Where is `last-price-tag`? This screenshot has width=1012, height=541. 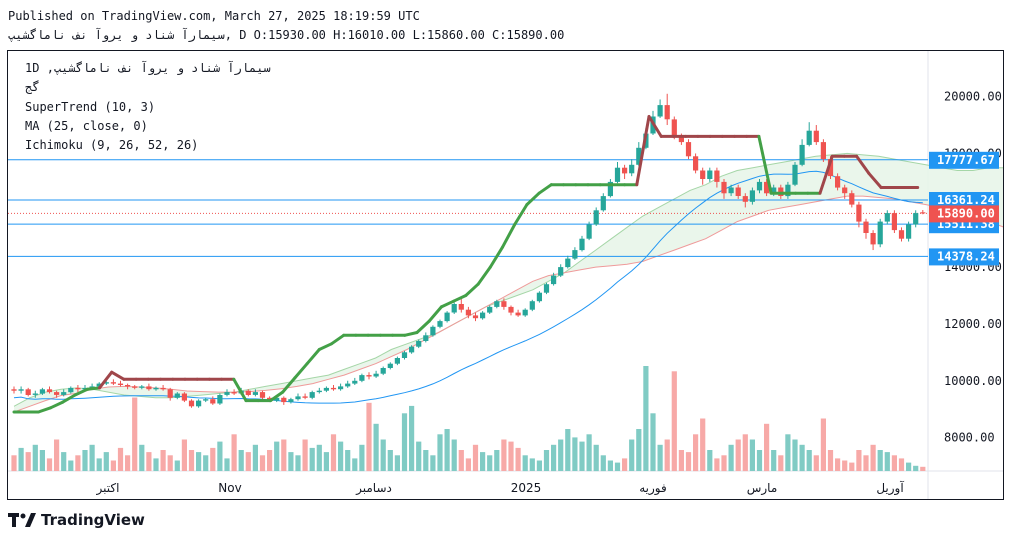 last-price-tag is located at coordinates (964, 214).